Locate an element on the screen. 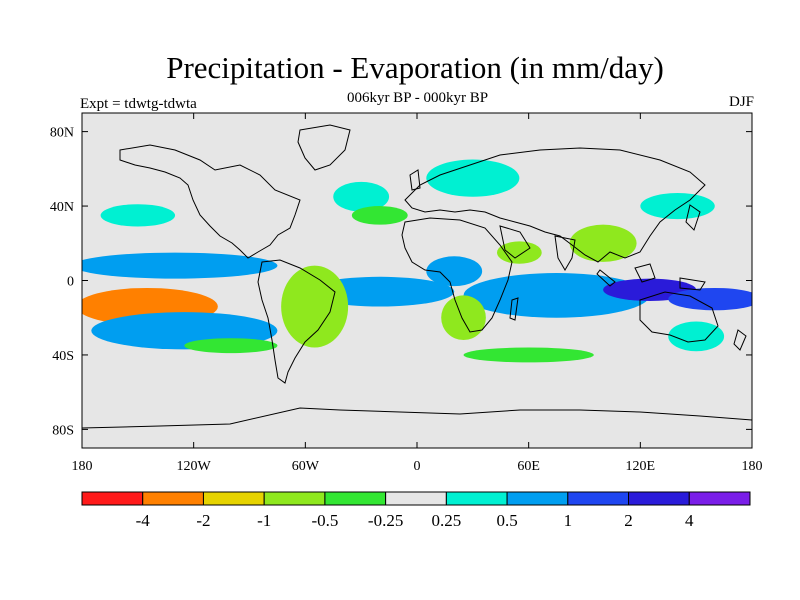  colorbar-label: -1 is located at coordinates (264, 520).